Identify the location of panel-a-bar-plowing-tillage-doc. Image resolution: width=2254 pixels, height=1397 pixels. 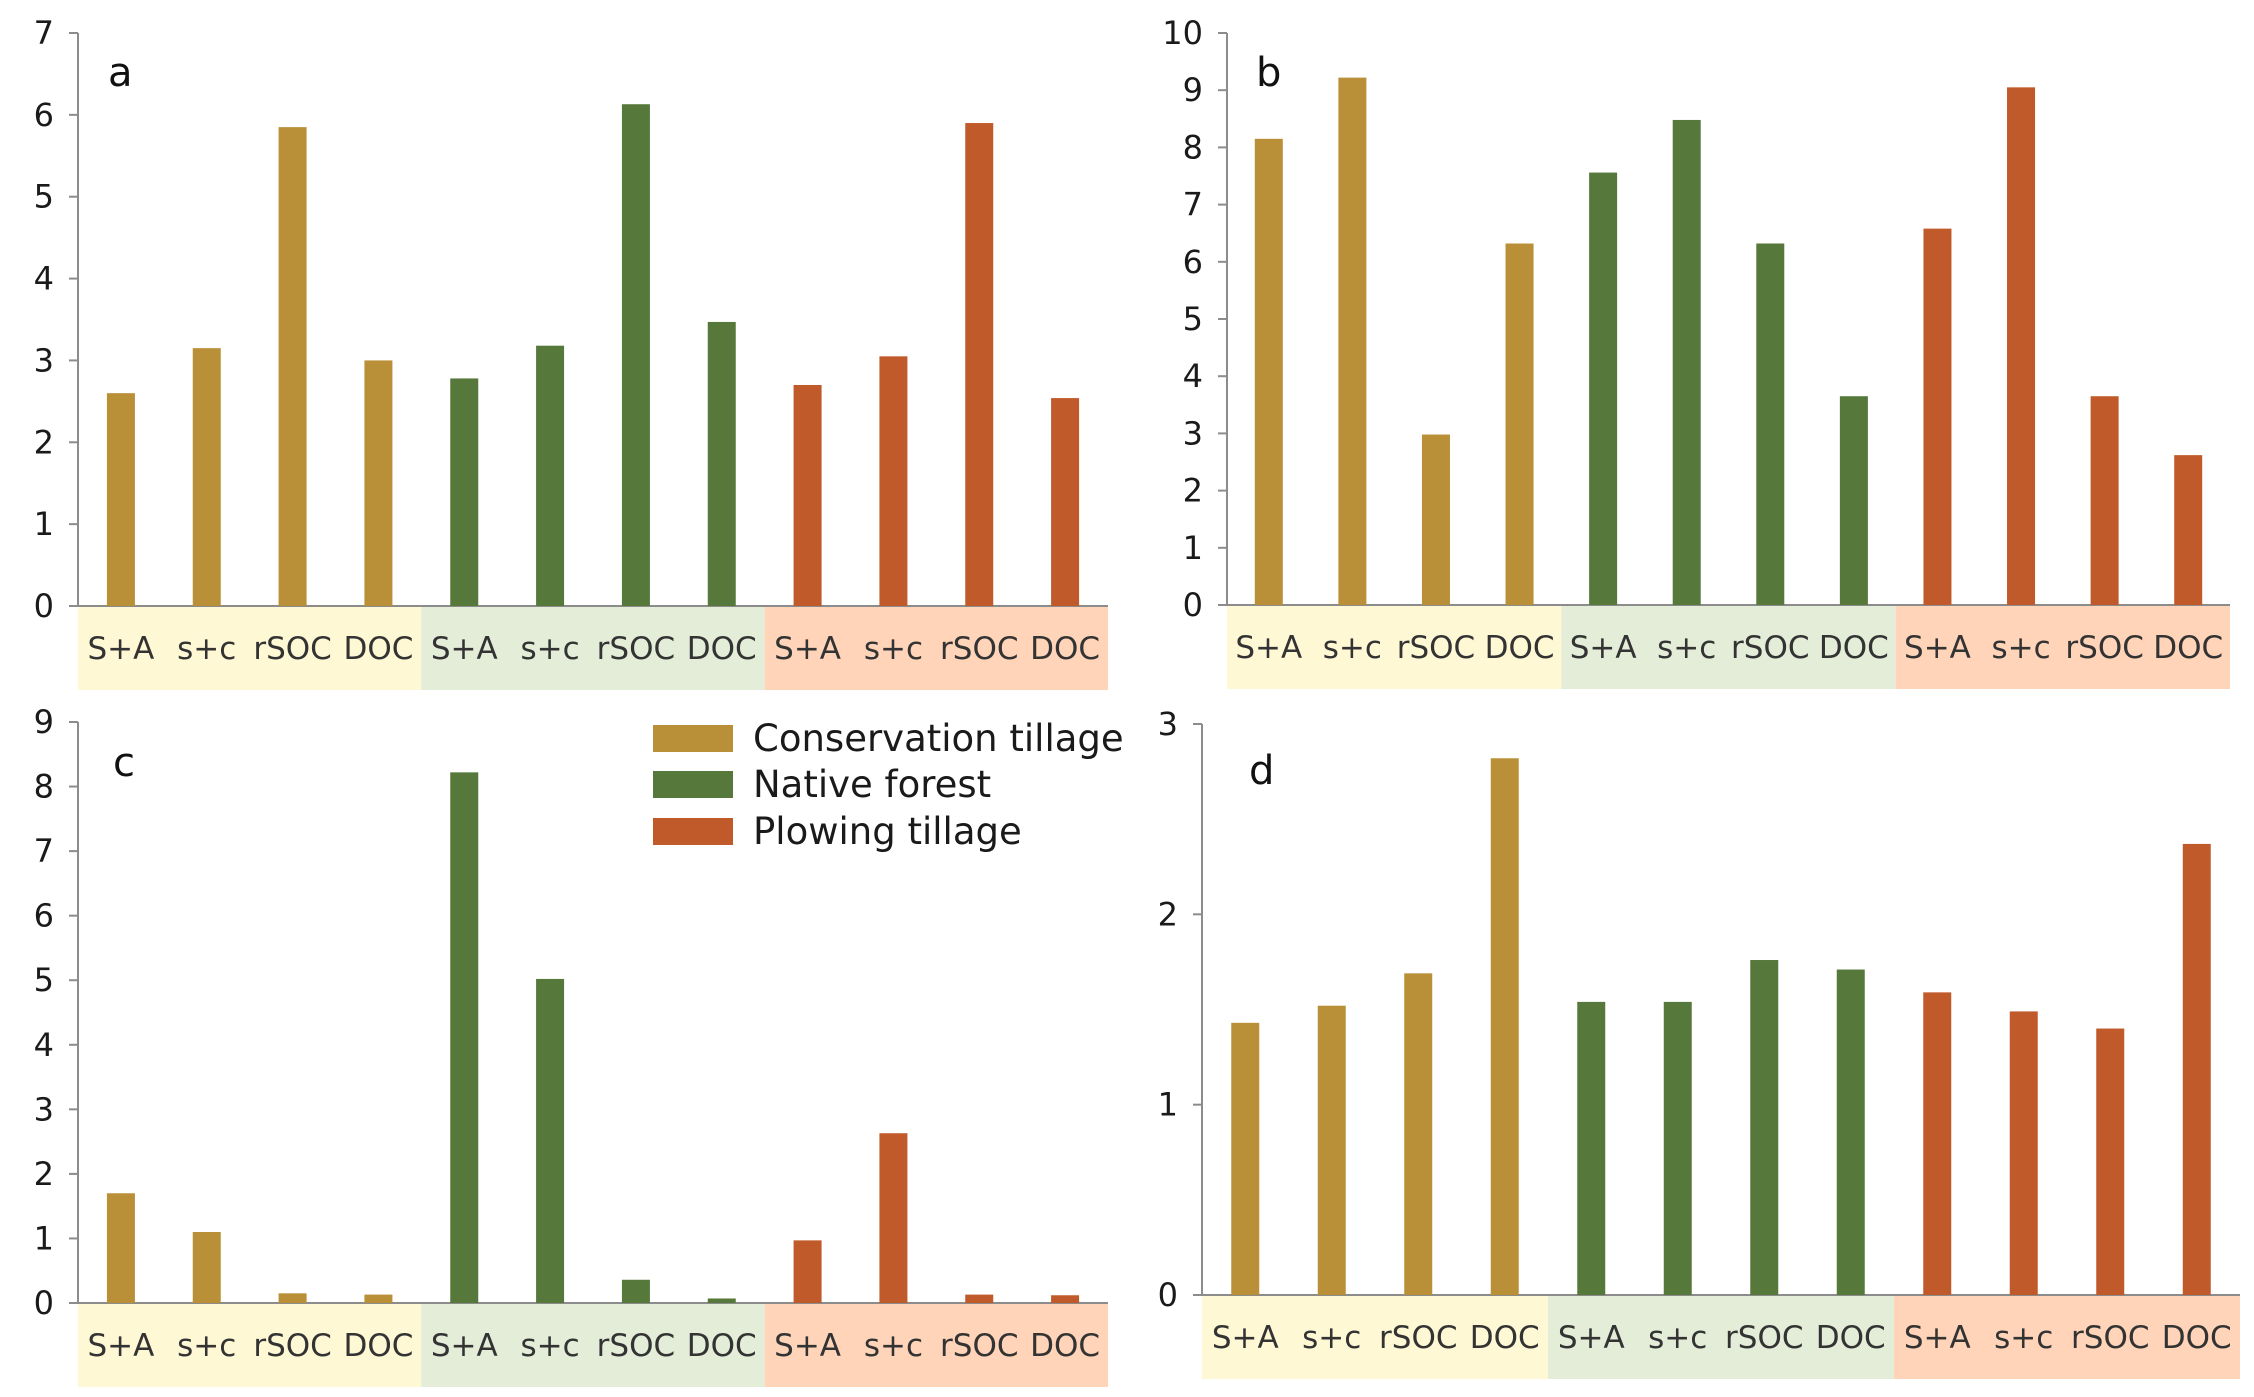
(1065, 502).